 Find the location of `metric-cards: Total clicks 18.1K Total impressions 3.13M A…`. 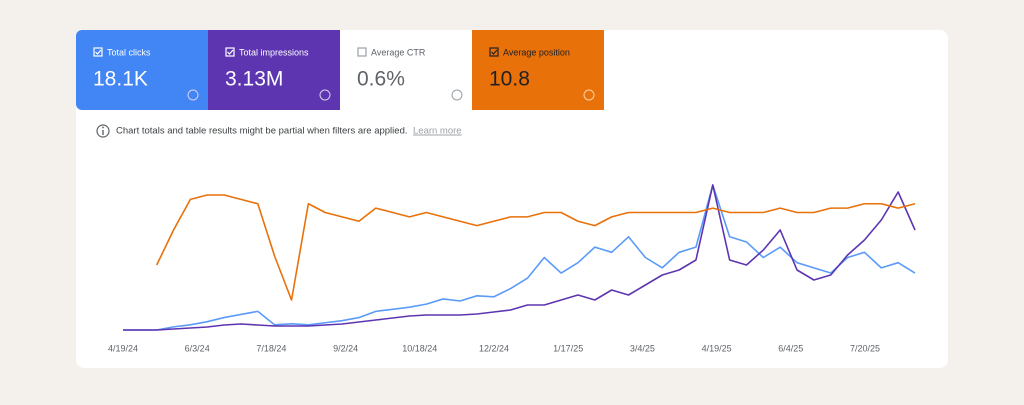

metric-cards: Total clicks 18.1K Total impressions 3.13M A… is located at coordinates (340, 70).